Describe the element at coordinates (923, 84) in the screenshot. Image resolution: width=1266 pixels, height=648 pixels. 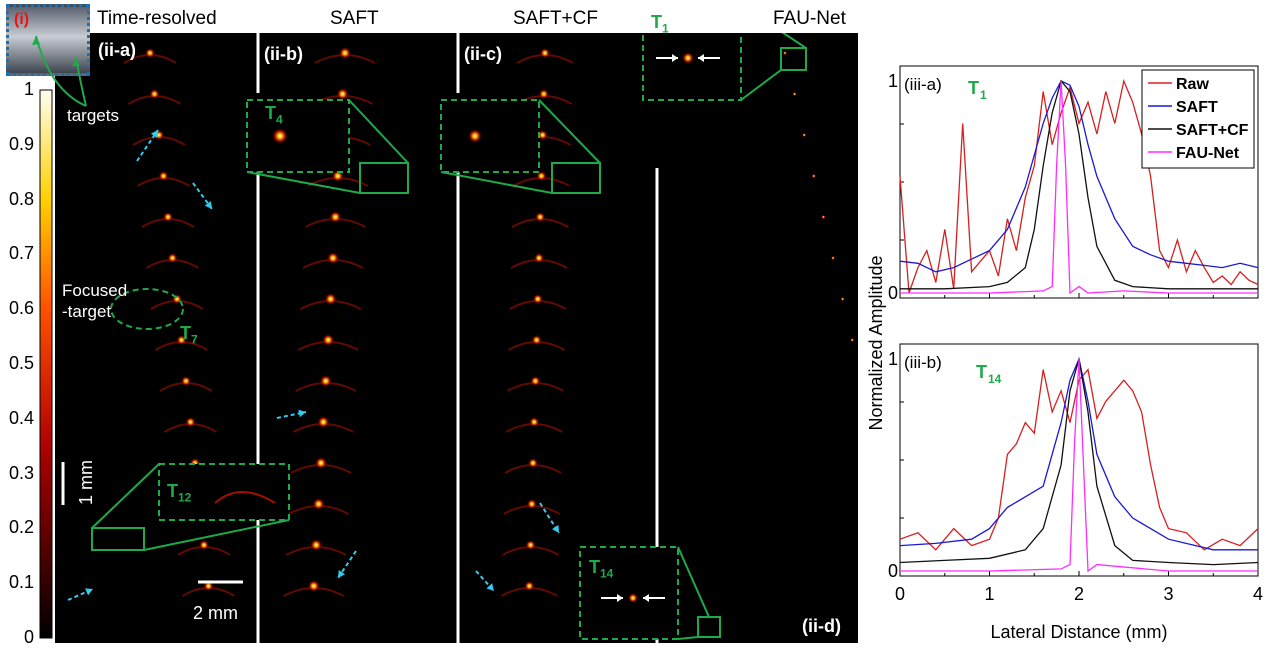
I see `plot-panel-label: (iii-a)` at that location.